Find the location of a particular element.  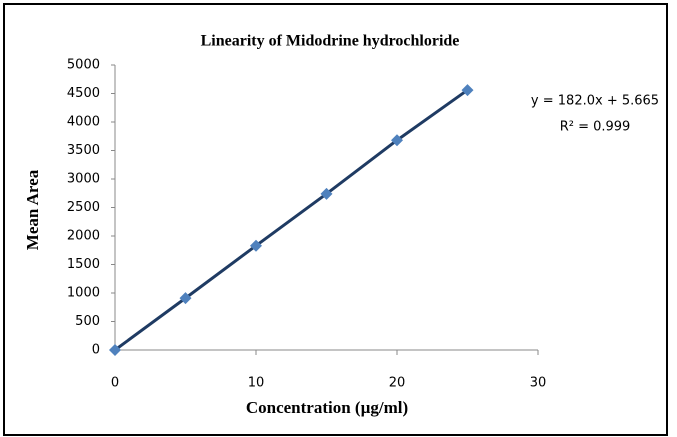

r-squared-annotation: R² = 0.999 is located at coordinates (595, 127).